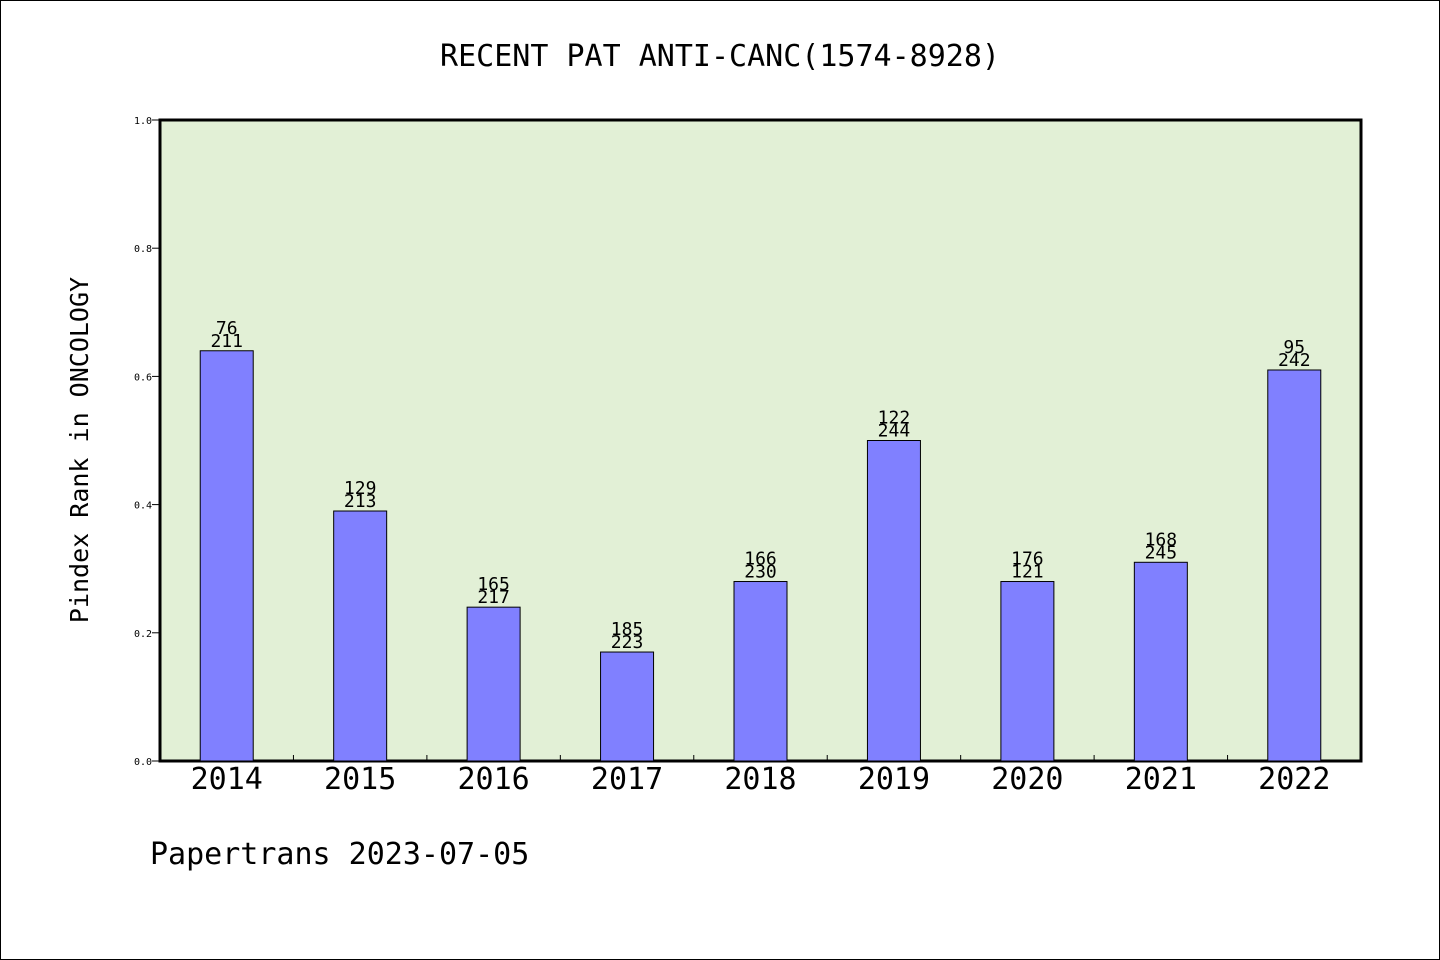 The width and height of the screenshot is (1440, 960). Describe the element at coordinates (1027, 572) in the screenshot. I see `bar-label-bottom: 121` at that location.